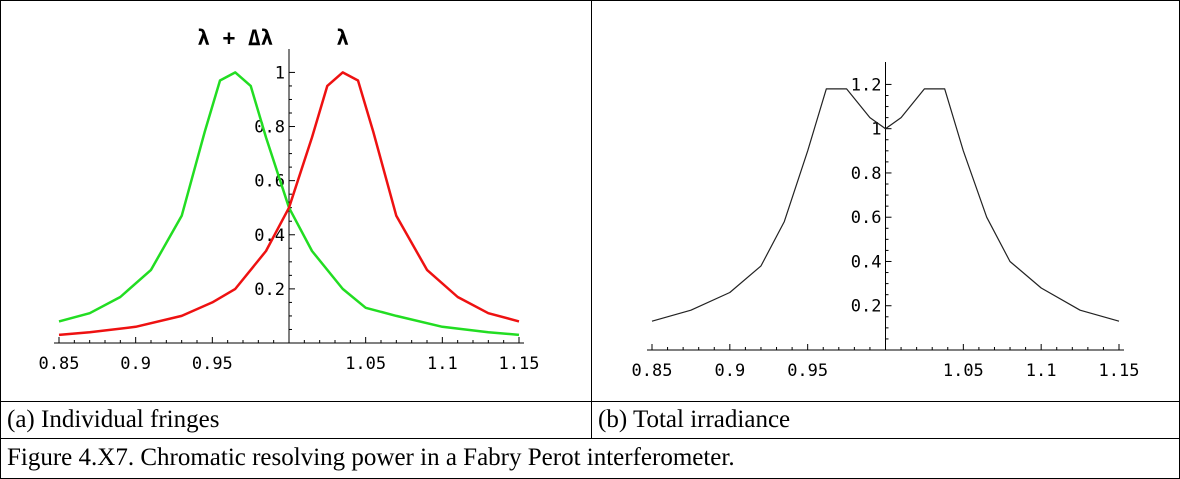 Image resolution: width=1180 pixels, height=479 pixels. Describe the element at coordinates (113, 419) in the screenshot. I see `caption-a: (a) Individual fringes` at that location.